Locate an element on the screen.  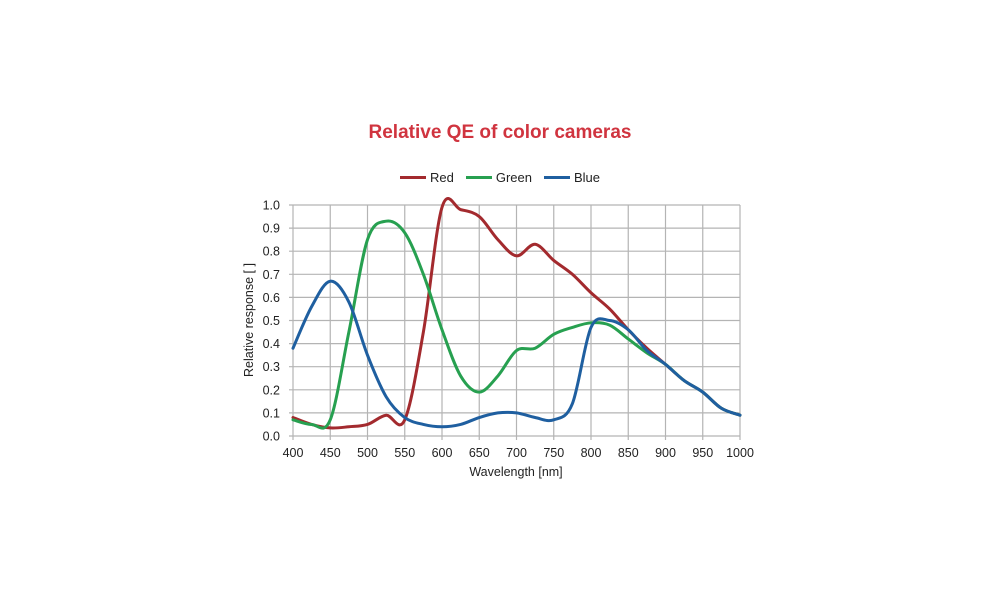
y-tick-label: 0.8 is located at coordinates (271, 252).